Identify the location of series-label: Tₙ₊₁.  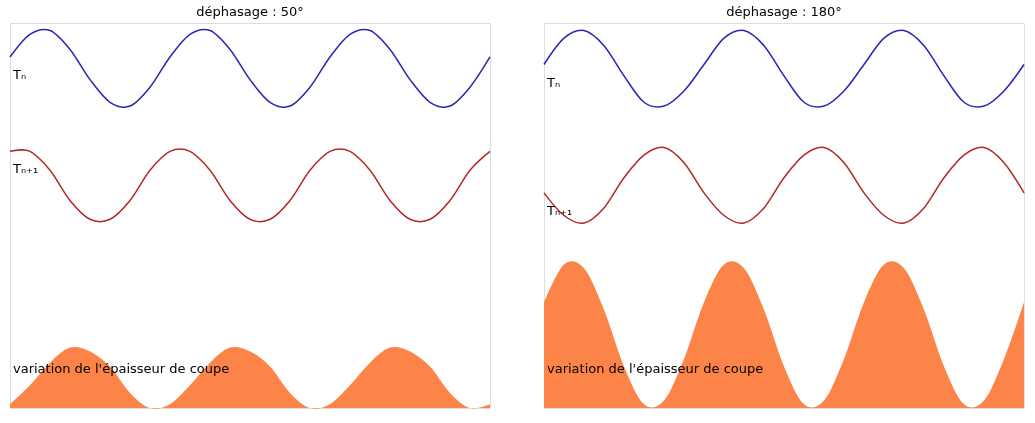
(25, 169).